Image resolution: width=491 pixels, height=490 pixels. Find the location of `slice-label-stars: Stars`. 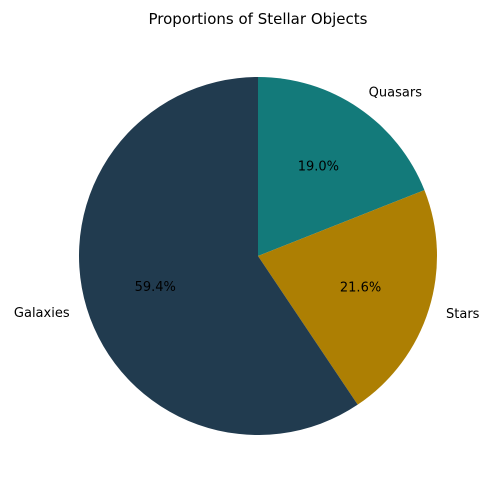

slice-label-stars: Stars is located at coordinates (463, 314).